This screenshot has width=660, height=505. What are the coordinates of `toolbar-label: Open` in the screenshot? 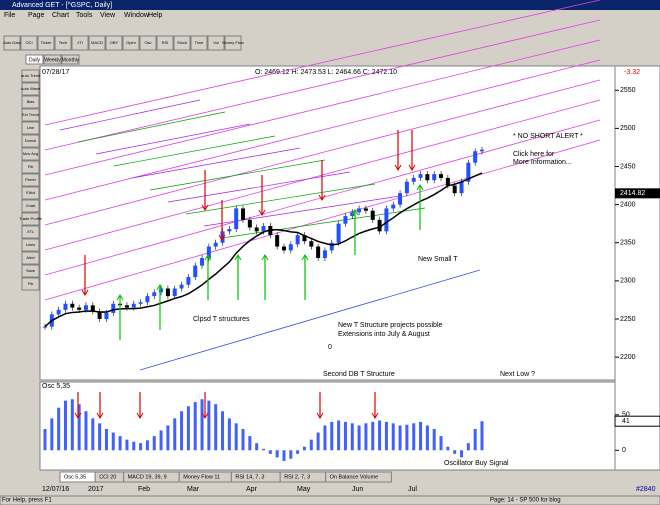 It's located at (131, 42).